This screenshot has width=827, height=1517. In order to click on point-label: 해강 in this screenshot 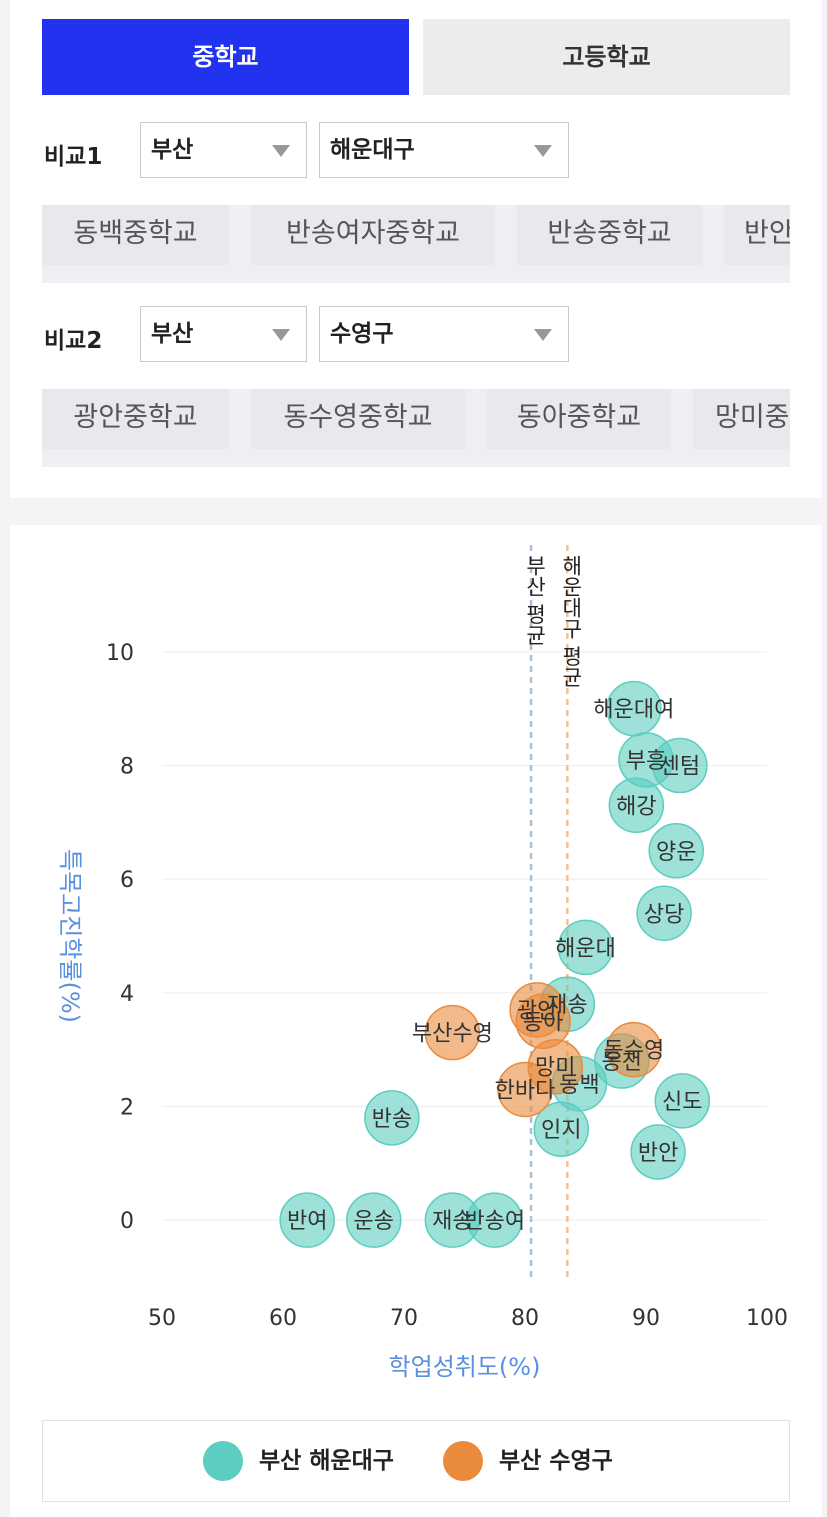, I will do `click(636, 806)`.